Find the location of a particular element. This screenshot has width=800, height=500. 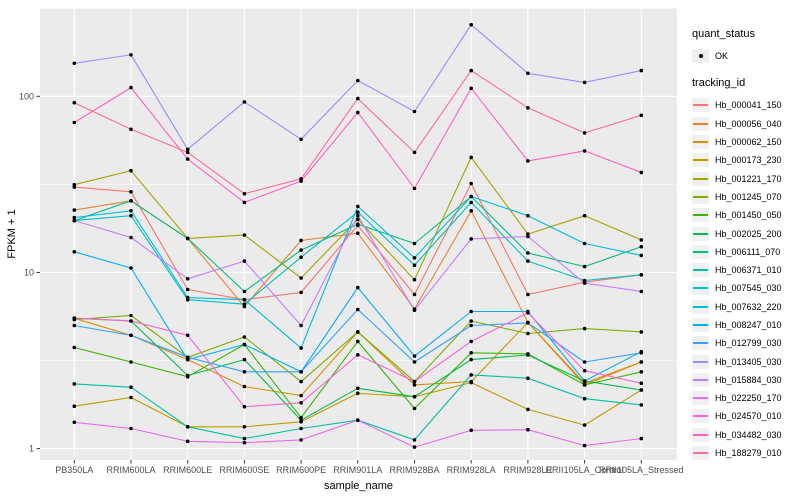

legend-item-label: Hb_001245_070 is located at coordinates (748, 196).